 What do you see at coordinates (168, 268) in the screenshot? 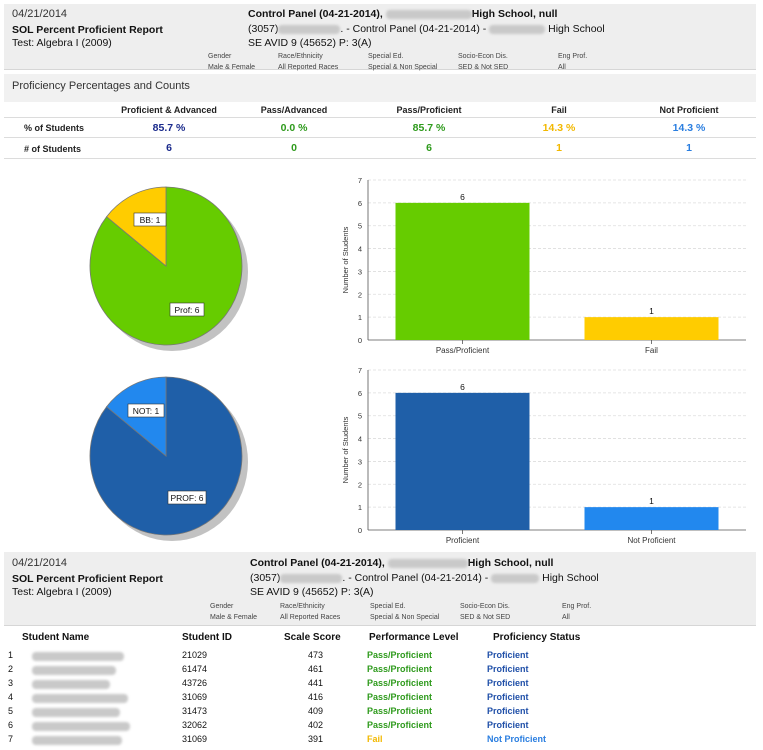
I see `pie-chart-pass-fail: BB: 1 Prof: 6` at bounding box center [168, 268].